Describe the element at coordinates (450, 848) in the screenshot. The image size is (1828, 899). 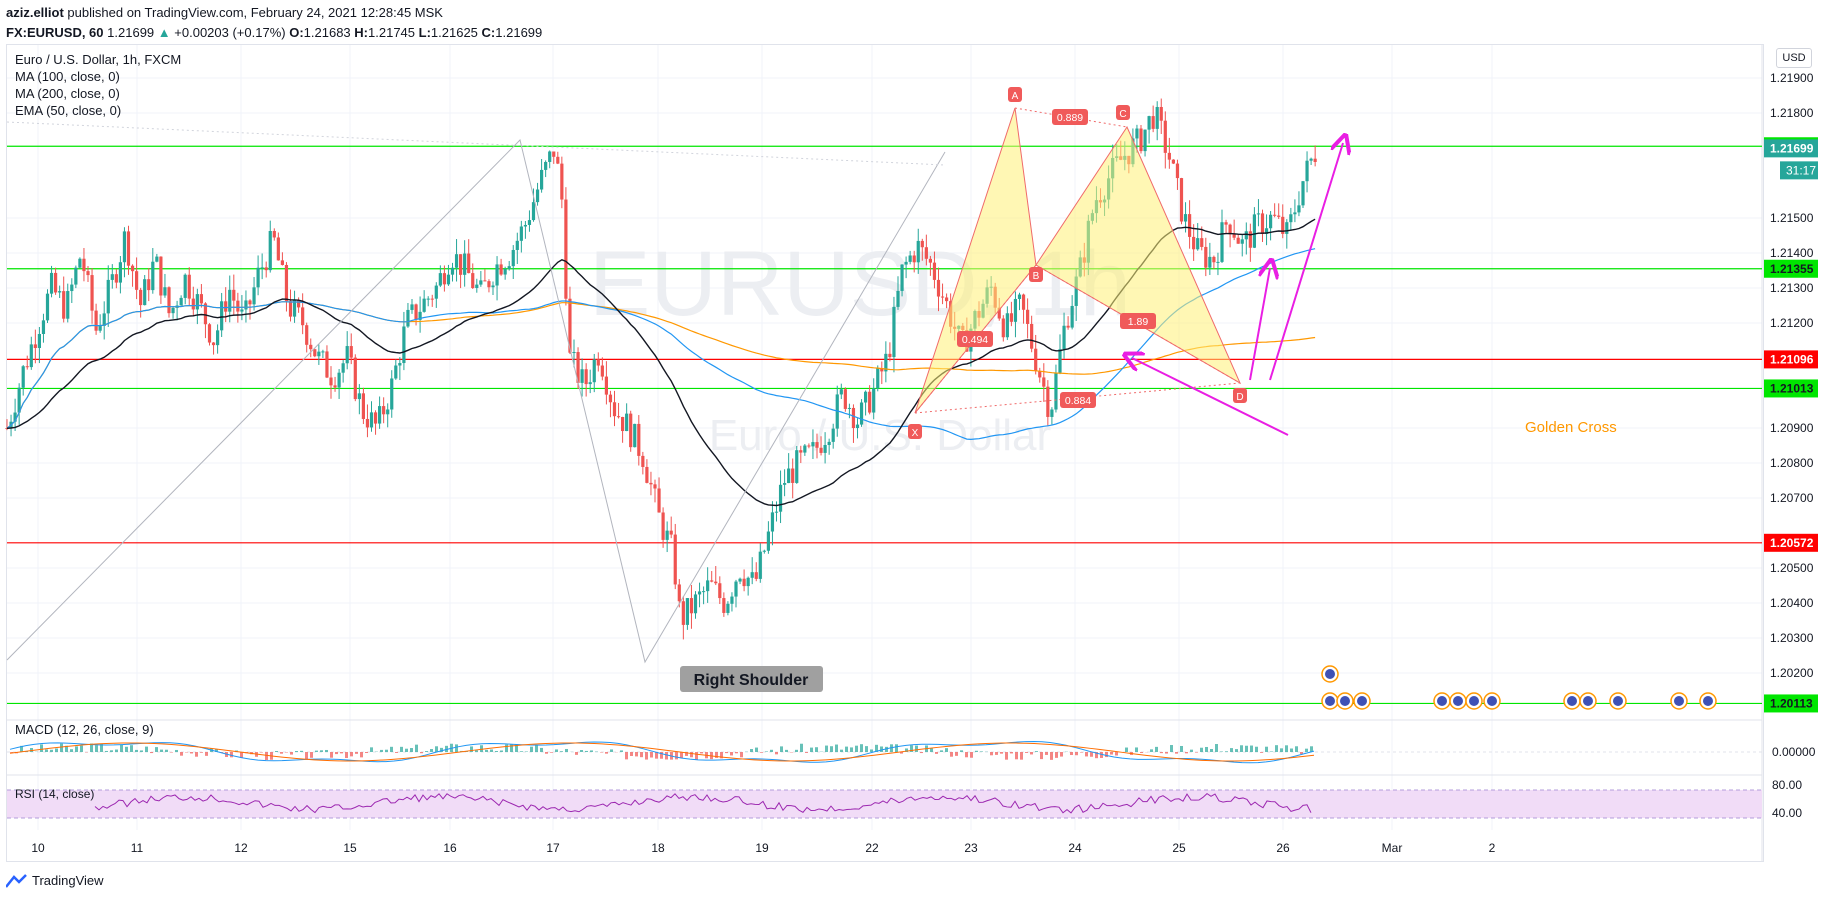
I see `time-tick-label: 16` at that location.